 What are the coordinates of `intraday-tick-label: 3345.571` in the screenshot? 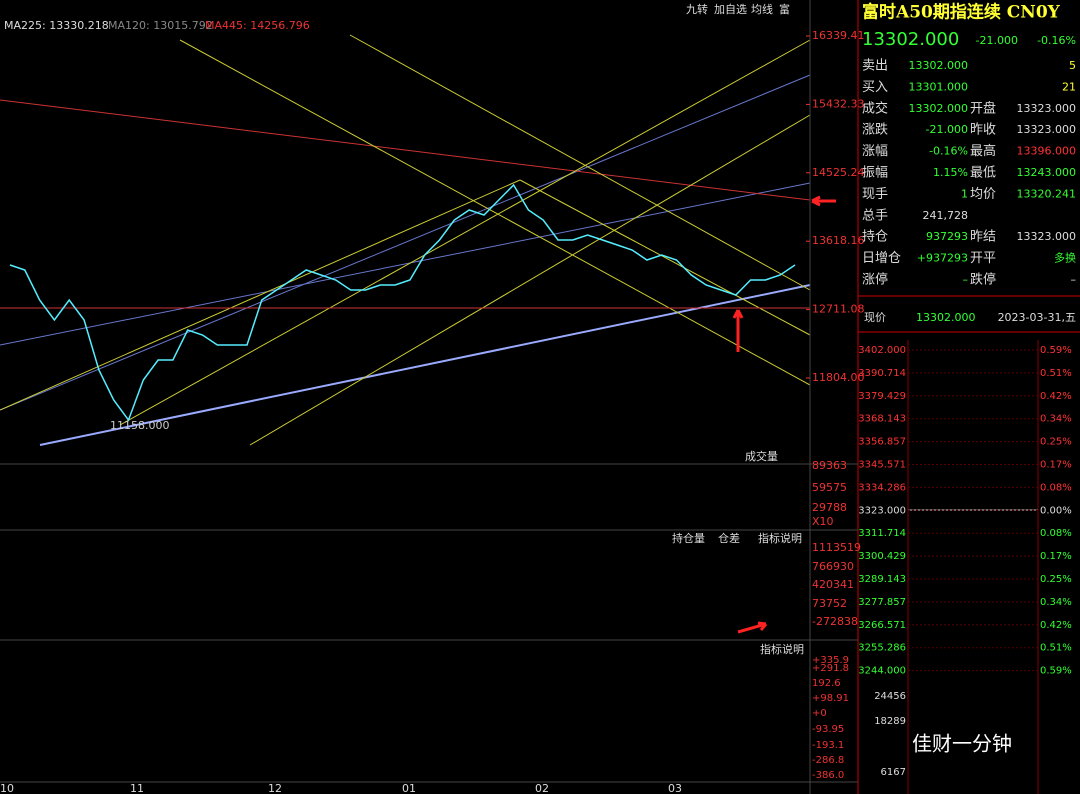 It's located at (882, 465).